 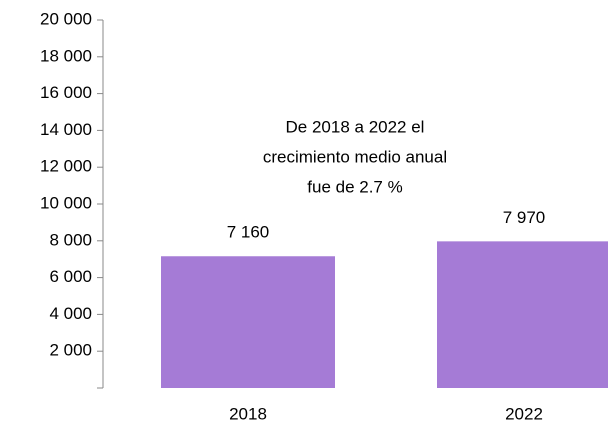 What do you see at coordinates (70, 313) in the screenshot?
I see `y-tick-label: 4 000` at bounding box center [70, 313].